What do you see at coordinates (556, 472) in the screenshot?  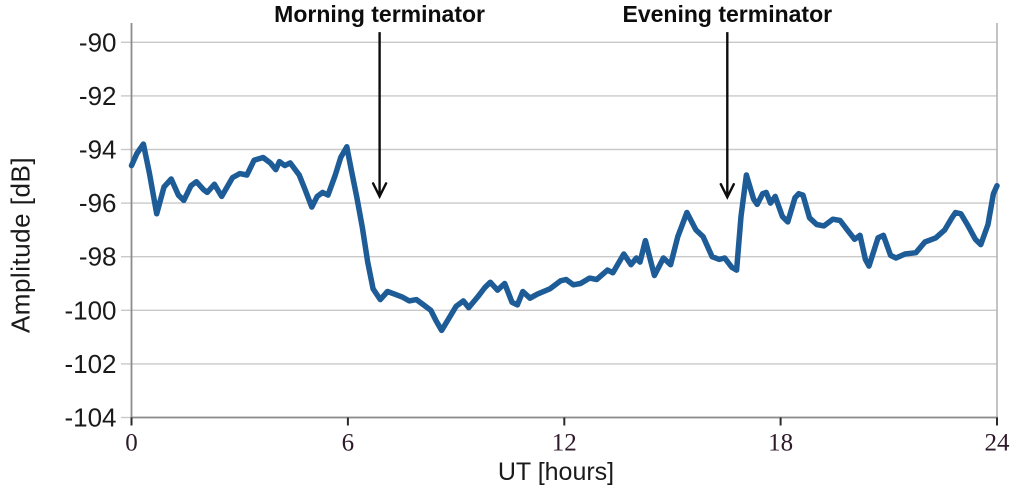 I see `x-axis-title: UT [hours]` at bounding box center [556, 472].